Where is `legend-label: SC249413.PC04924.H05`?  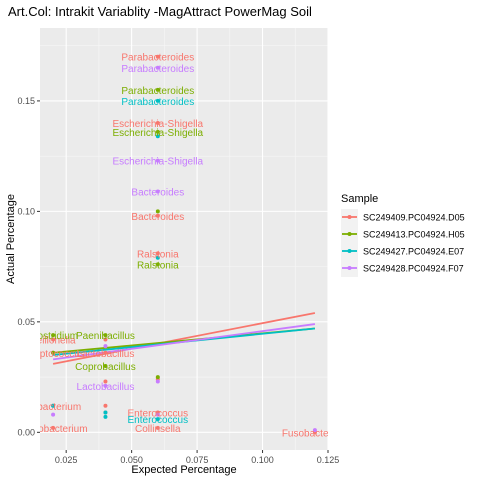
legend-label: SC249413.PC04924.H05 is located at coordinates (414, 235).